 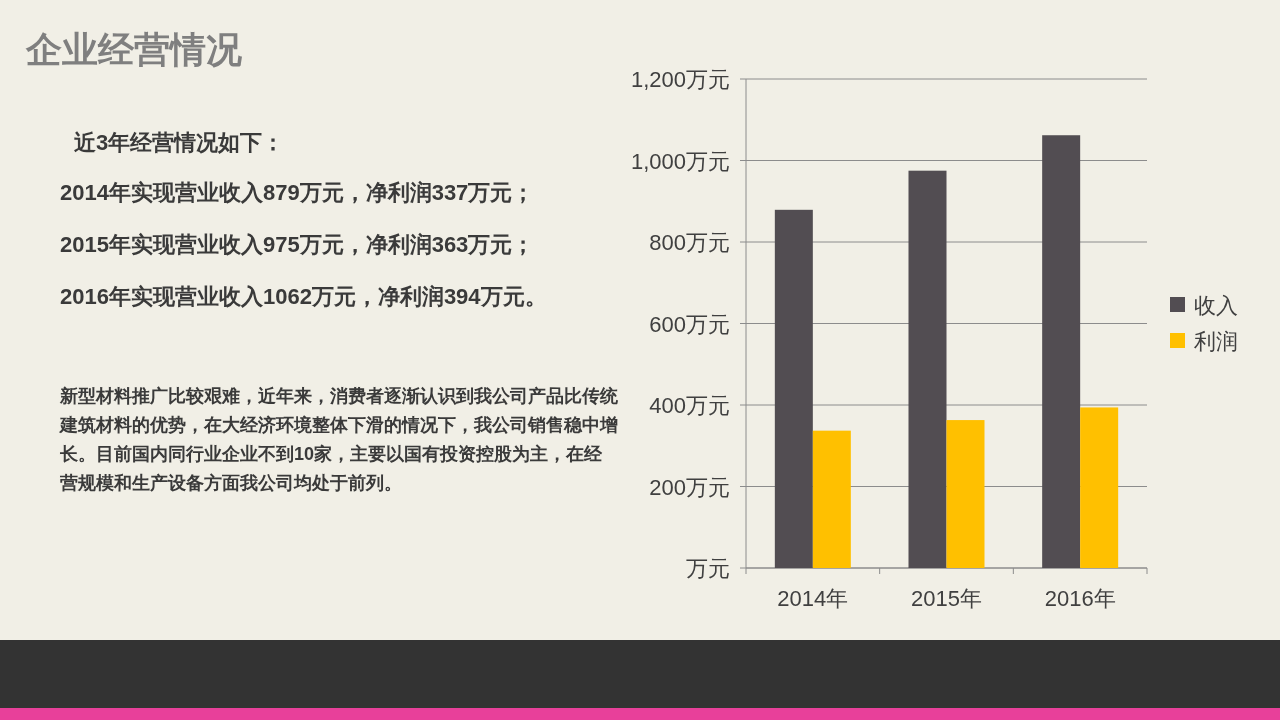 I want to click on y-tick-label: 800万元, so click(x=689, y=242).